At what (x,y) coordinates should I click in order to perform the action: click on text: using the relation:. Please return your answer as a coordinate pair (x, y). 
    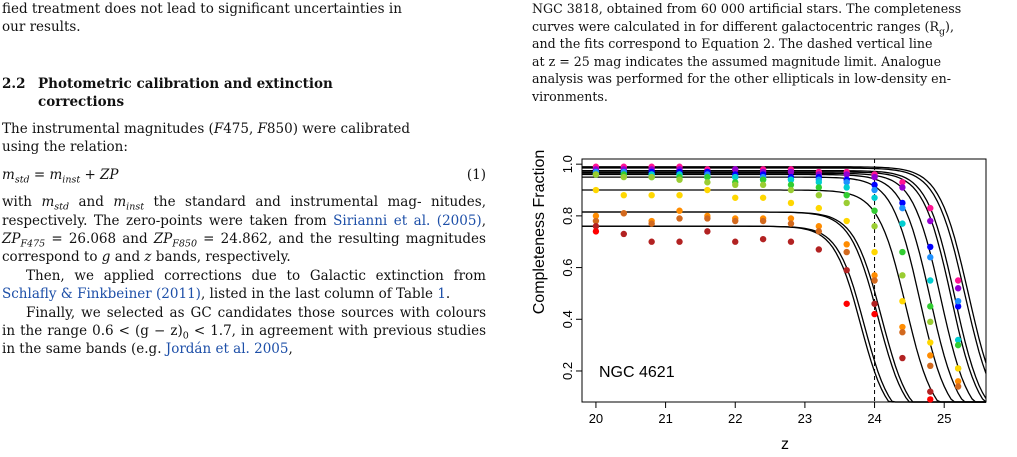
    Looking at the image, I should click on (65, 147).